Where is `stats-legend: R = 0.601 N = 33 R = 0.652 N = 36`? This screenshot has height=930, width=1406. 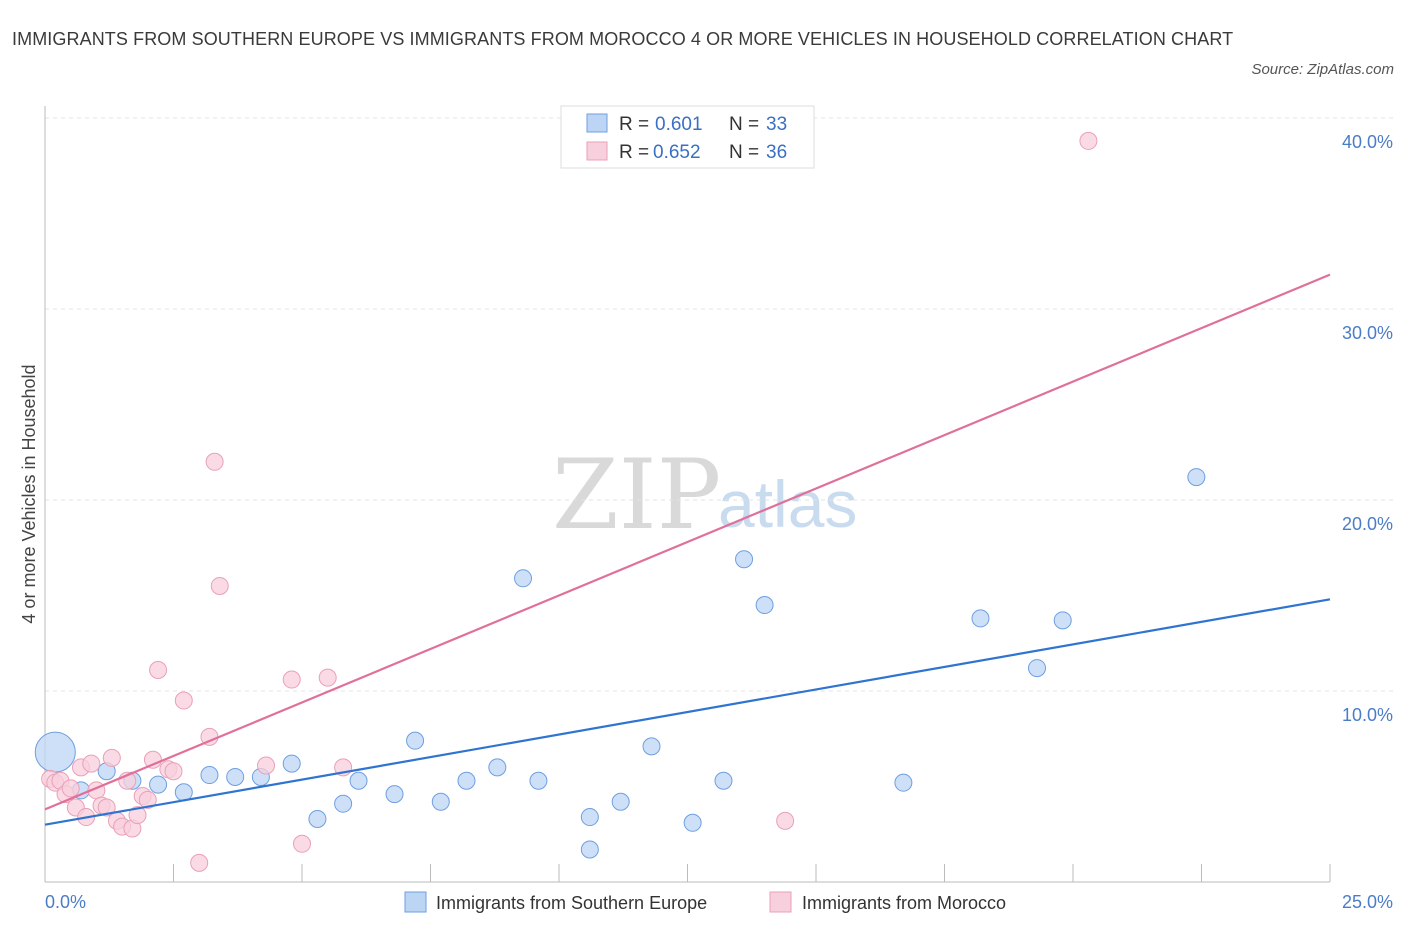 stats-legend: R = 0.601 N = 33 R = 0.652 N = 36 is located at coordinates (687, 137).